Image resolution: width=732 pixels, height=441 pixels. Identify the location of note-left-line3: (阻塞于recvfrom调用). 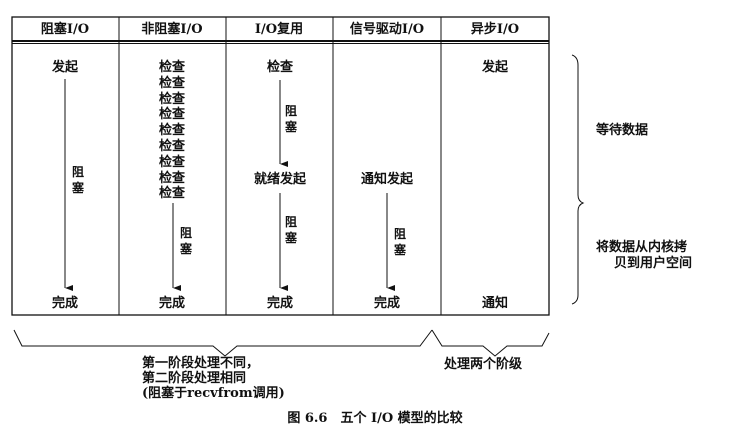
(213, 393).